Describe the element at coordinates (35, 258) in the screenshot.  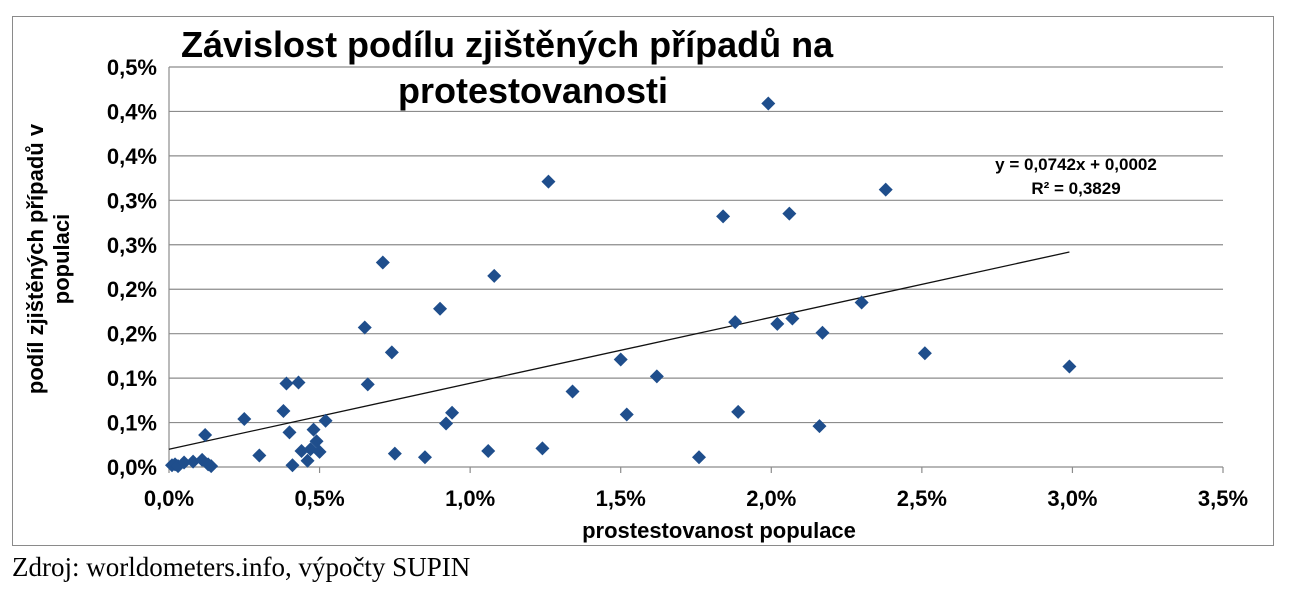
I see `y-axis-label-line-1: podíl zjištěných případů v` at that location.